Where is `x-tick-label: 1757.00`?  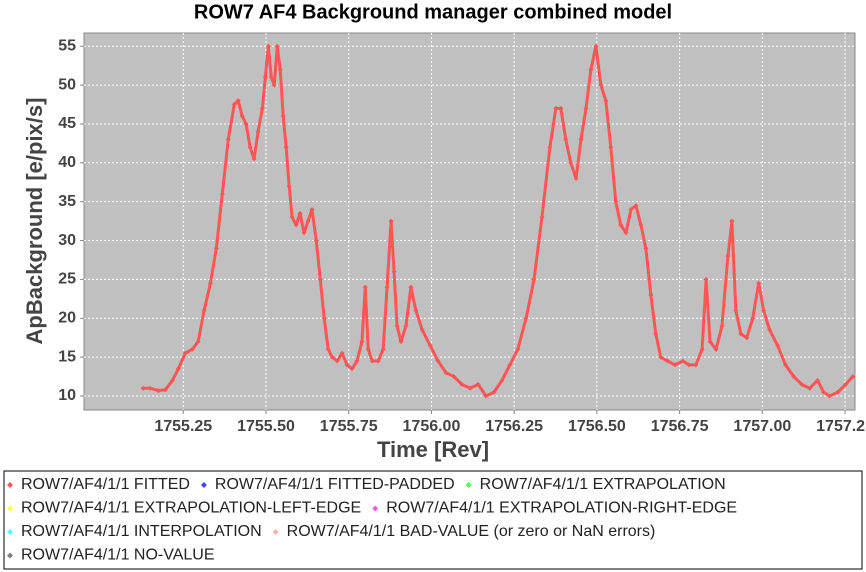
x-tick-label: 1757.00 is located at coordinates (762, 426).